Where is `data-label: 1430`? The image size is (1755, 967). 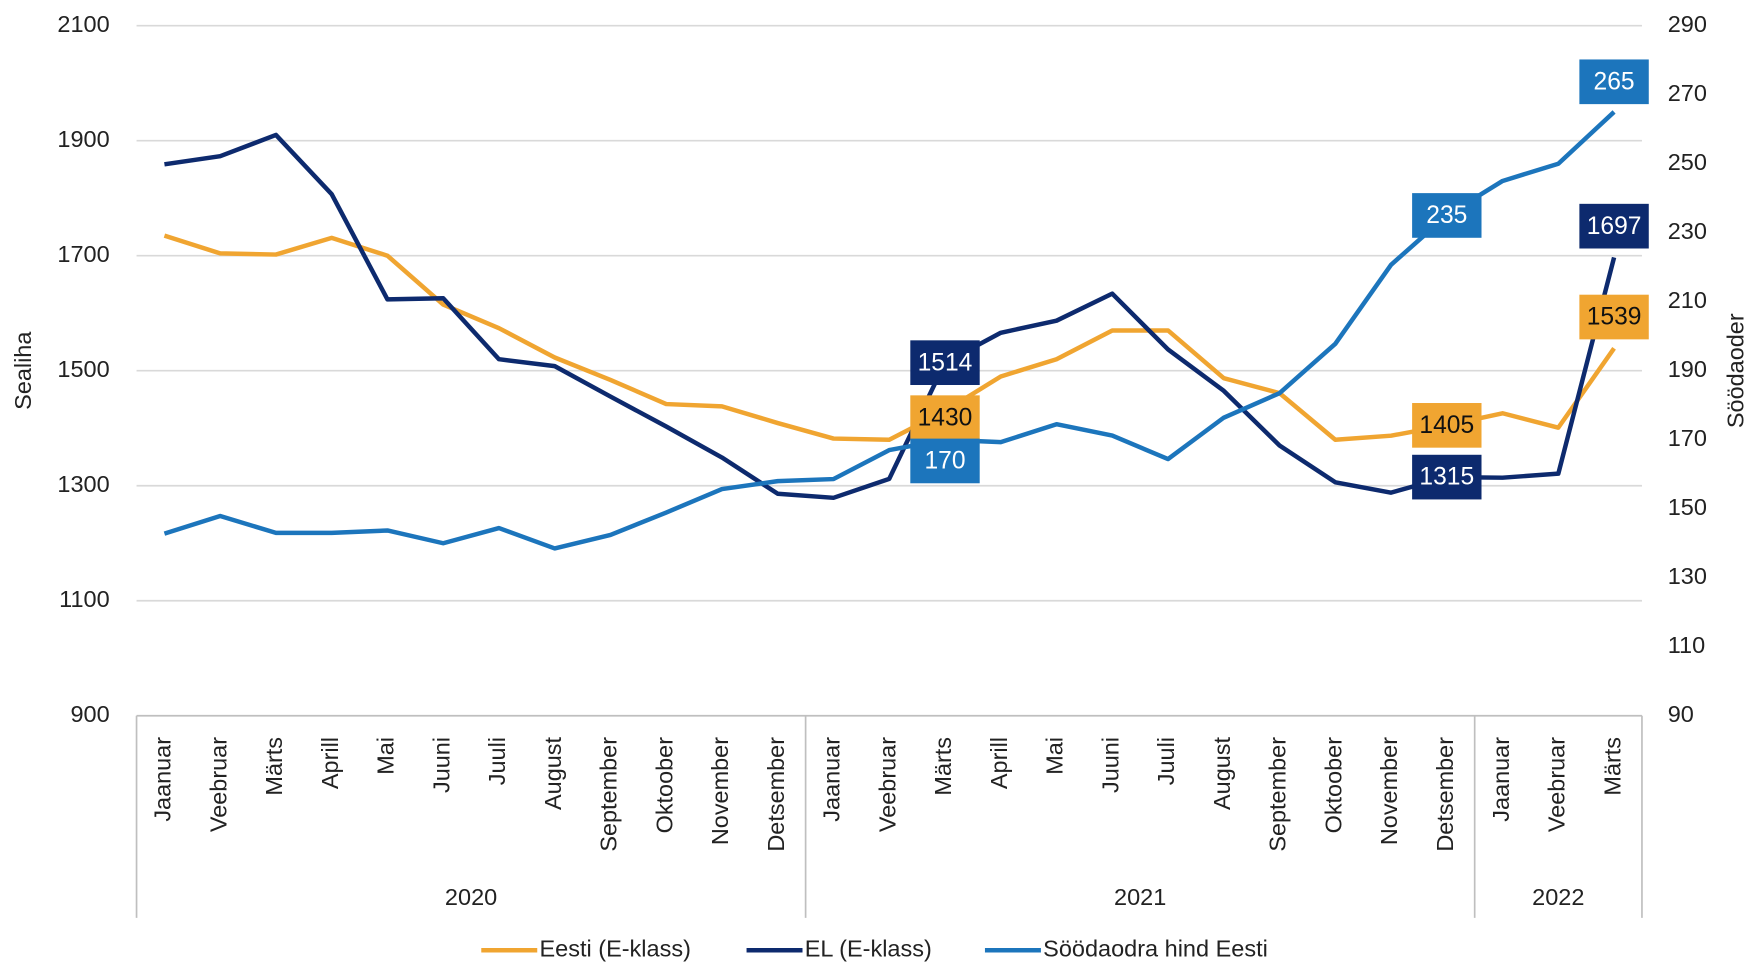
data-label: 1430 is located at coordinates (945, 417).